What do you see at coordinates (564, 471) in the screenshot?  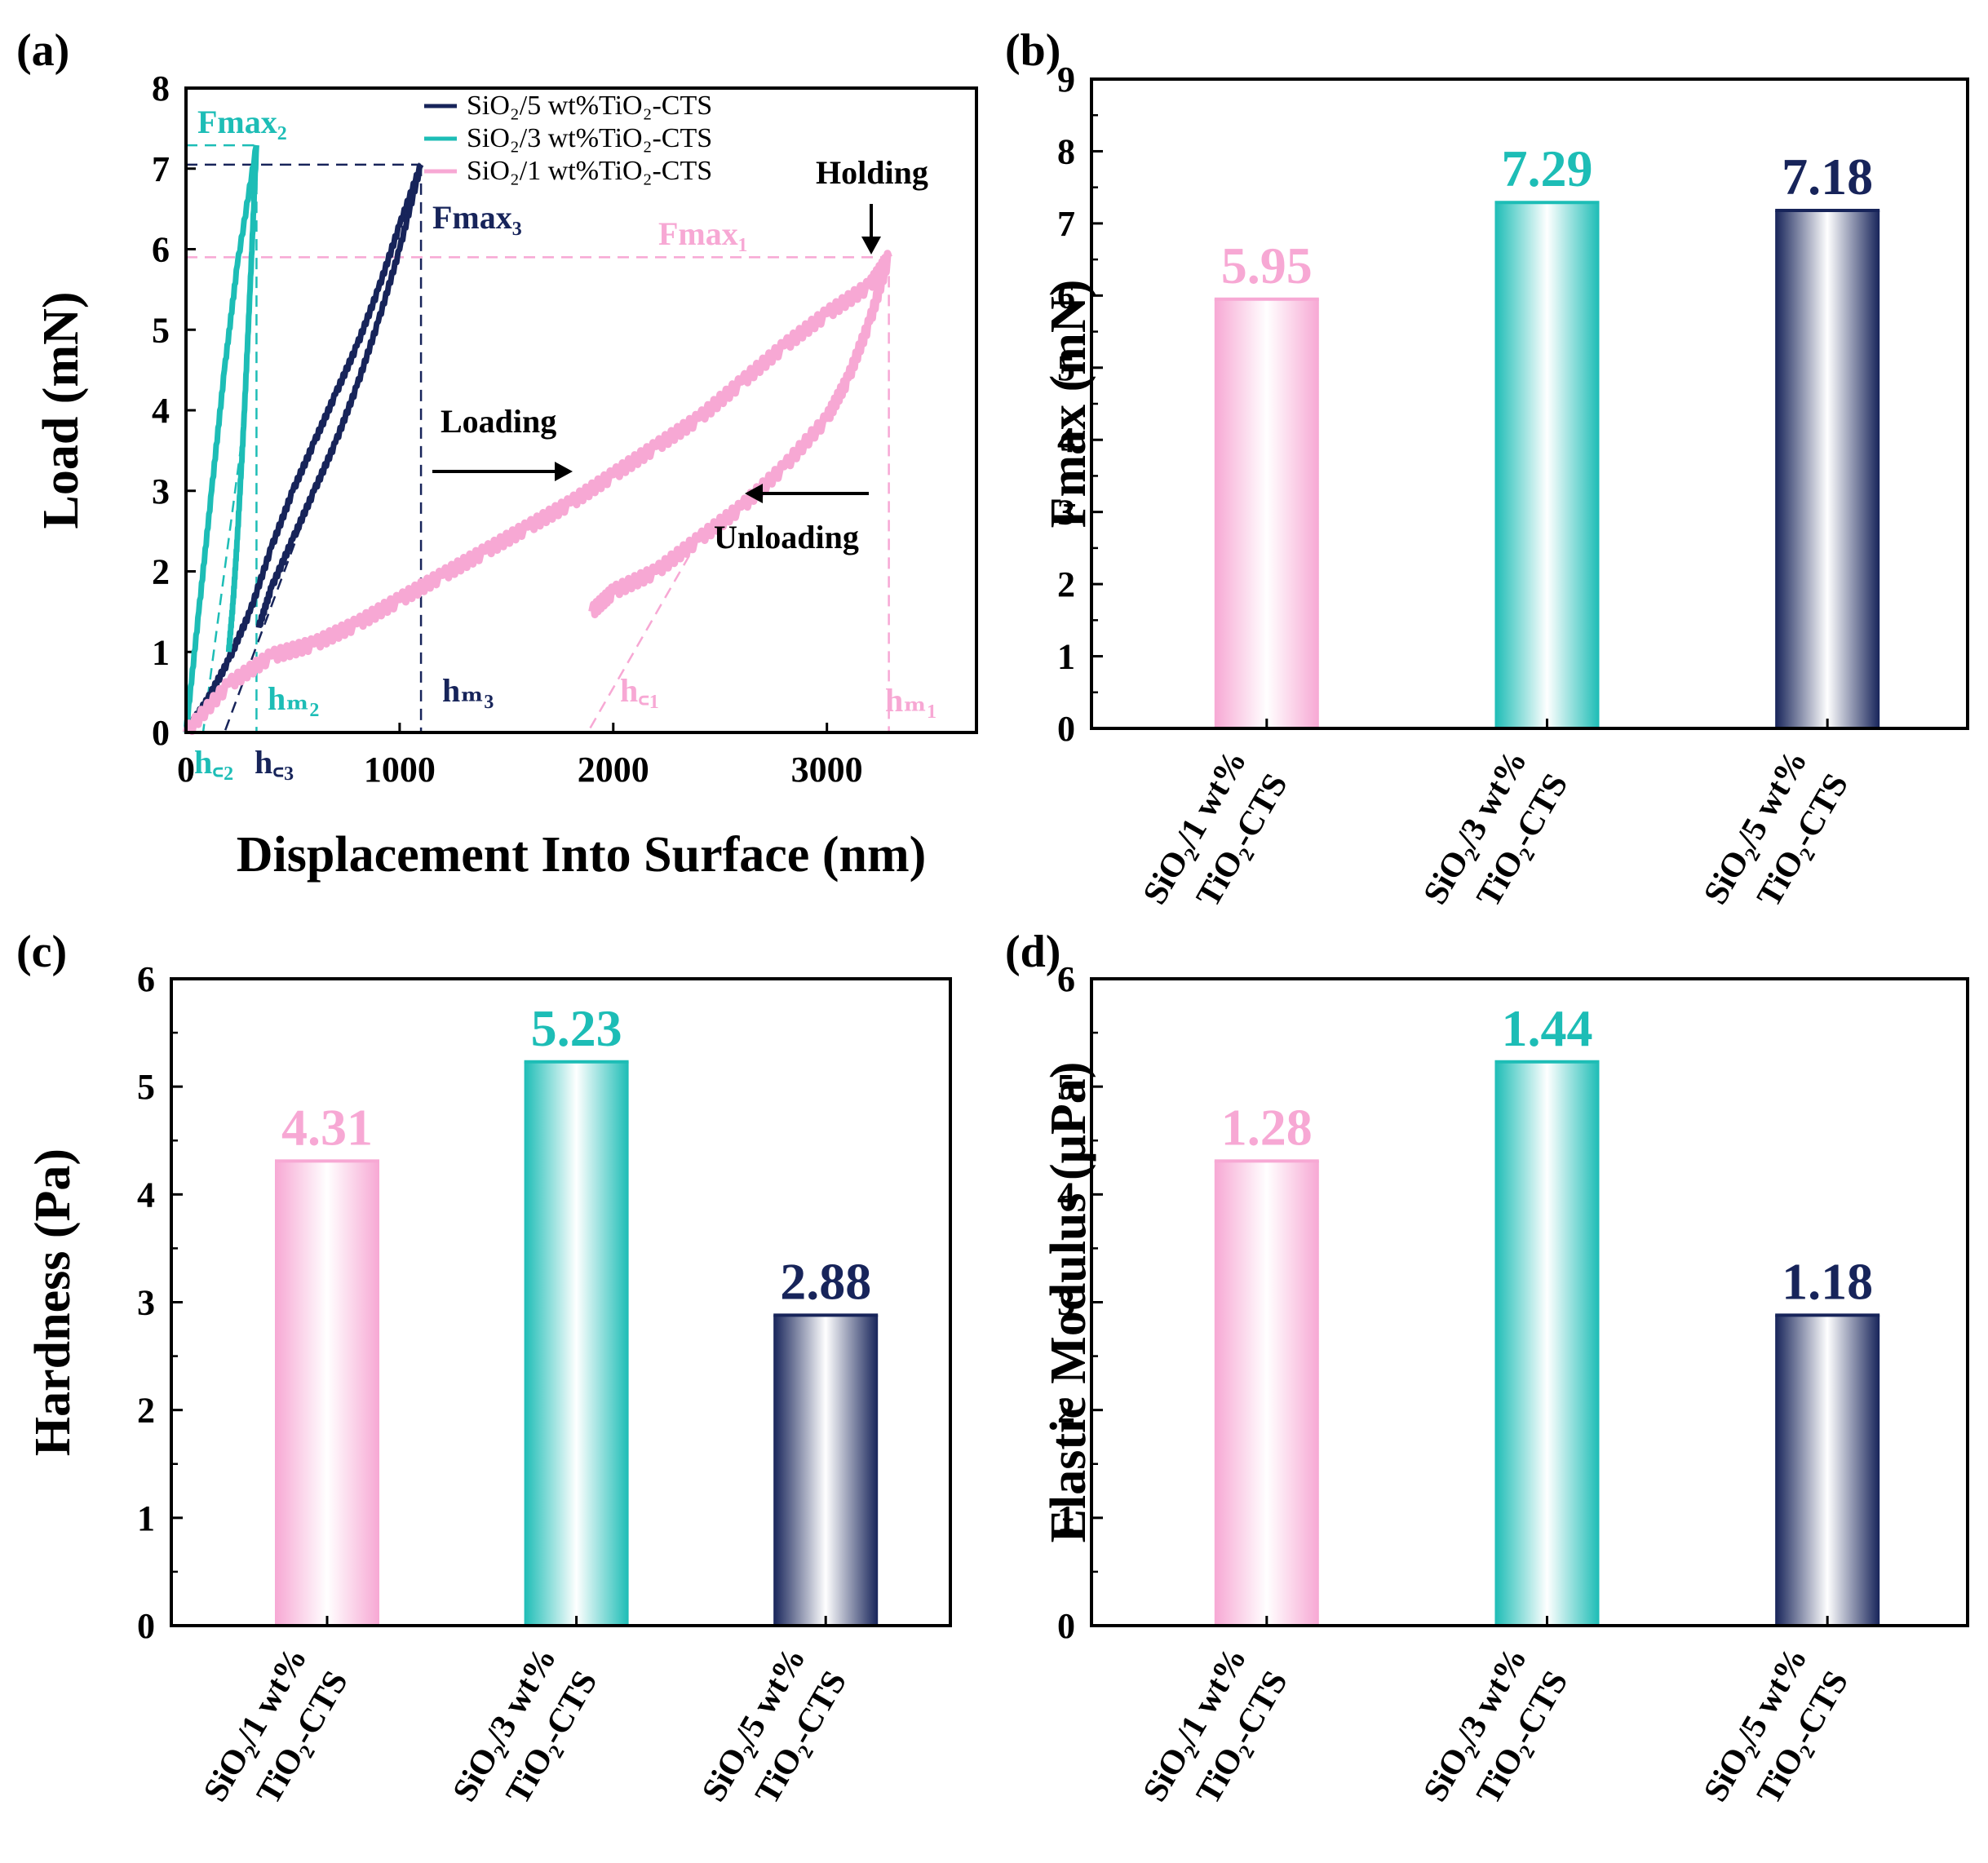 I see `a-loading-arrow-head` at bounding box center [564, 471].